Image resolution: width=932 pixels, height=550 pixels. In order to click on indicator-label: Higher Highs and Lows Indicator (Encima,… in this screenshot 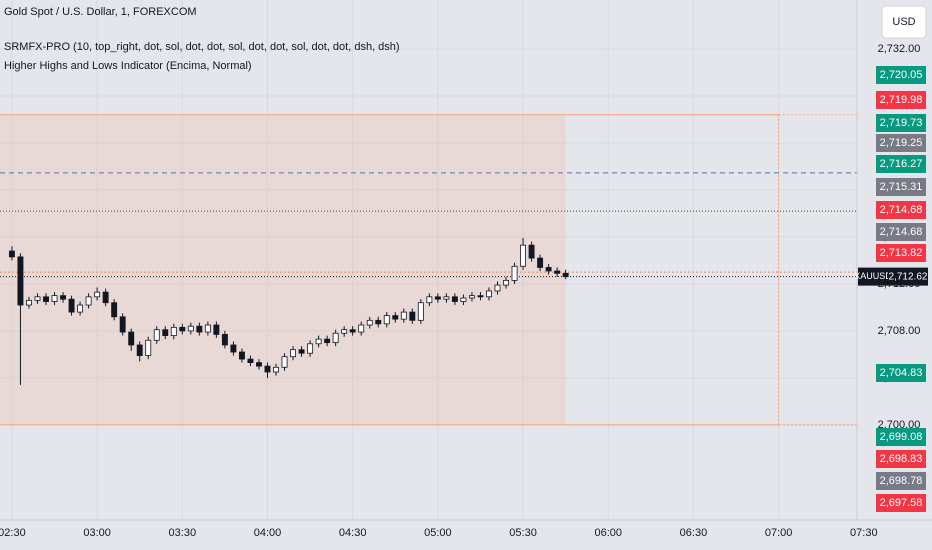, I will do `click(128, 66)`.